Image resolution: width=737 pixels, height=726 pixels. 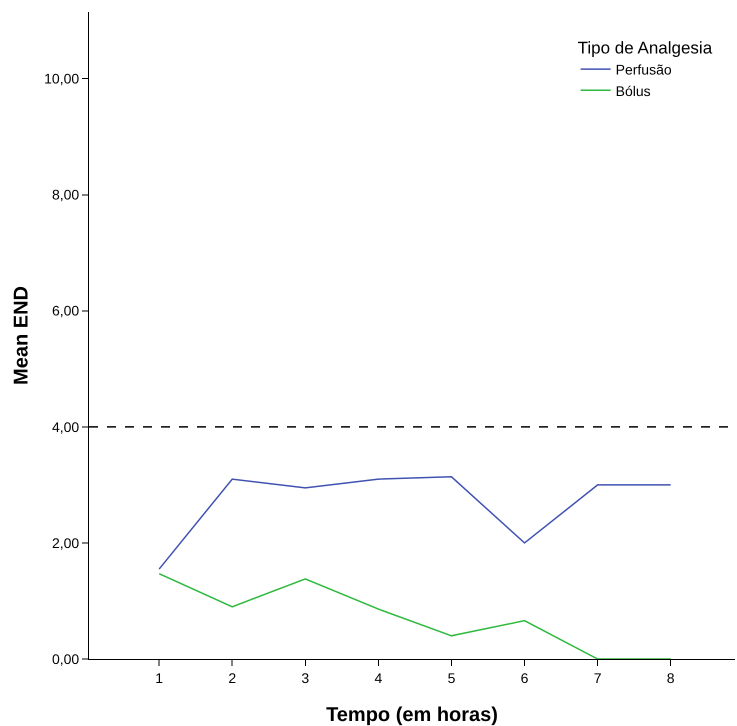 What do you see at coordinates (412, 715) in the screenshot?
I see `x-axis-title: Tempo (em horas)` at bounding box center [412, 715].